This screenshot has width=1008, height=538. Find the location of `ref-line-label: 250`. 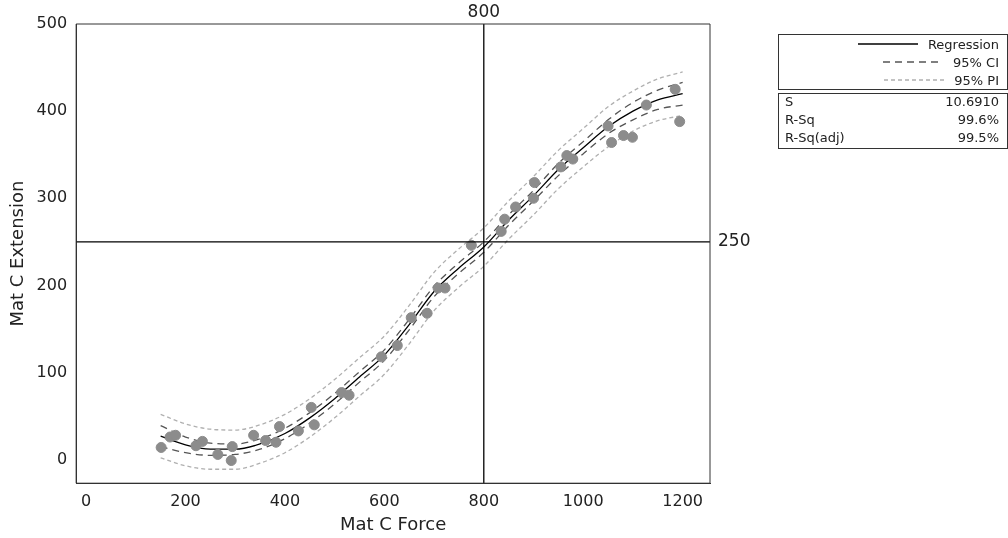

ref-line-label: 250 is located at coordinates (734, 240).